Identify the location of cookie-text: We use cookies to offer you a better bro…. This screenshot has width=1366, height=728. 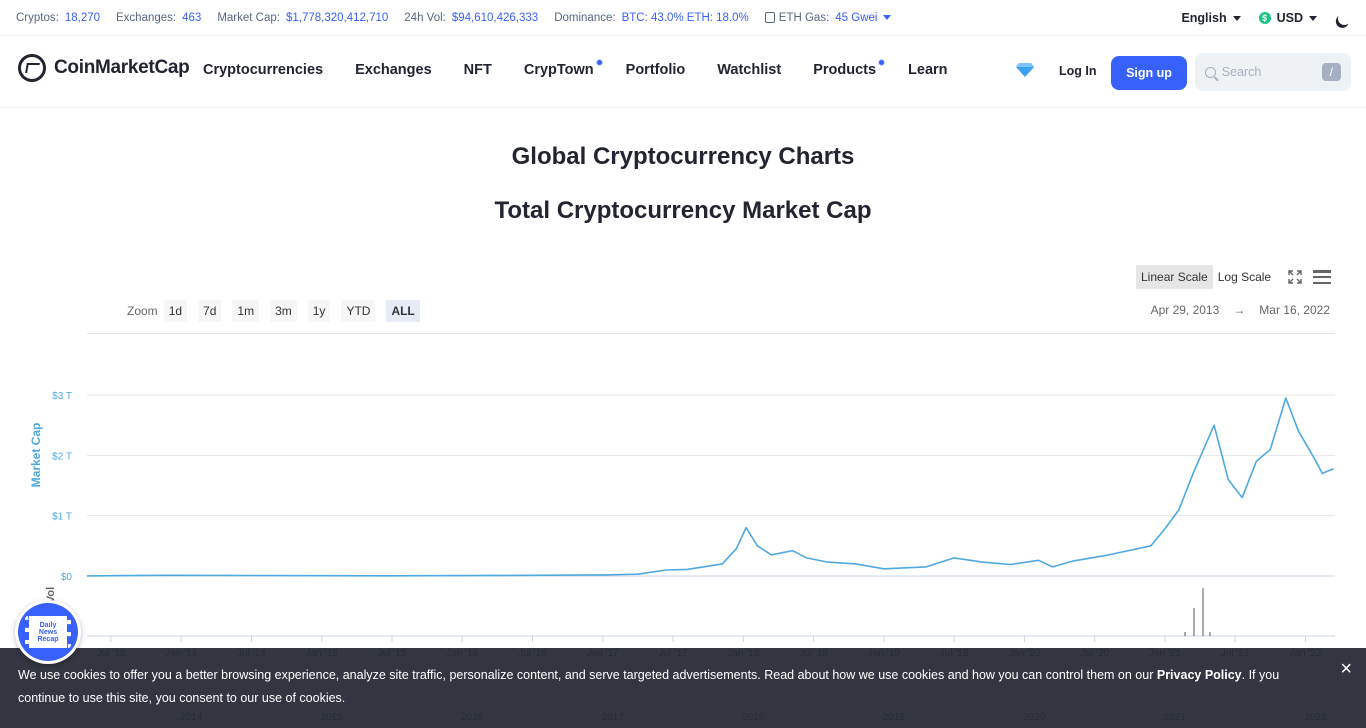
(587, 675).